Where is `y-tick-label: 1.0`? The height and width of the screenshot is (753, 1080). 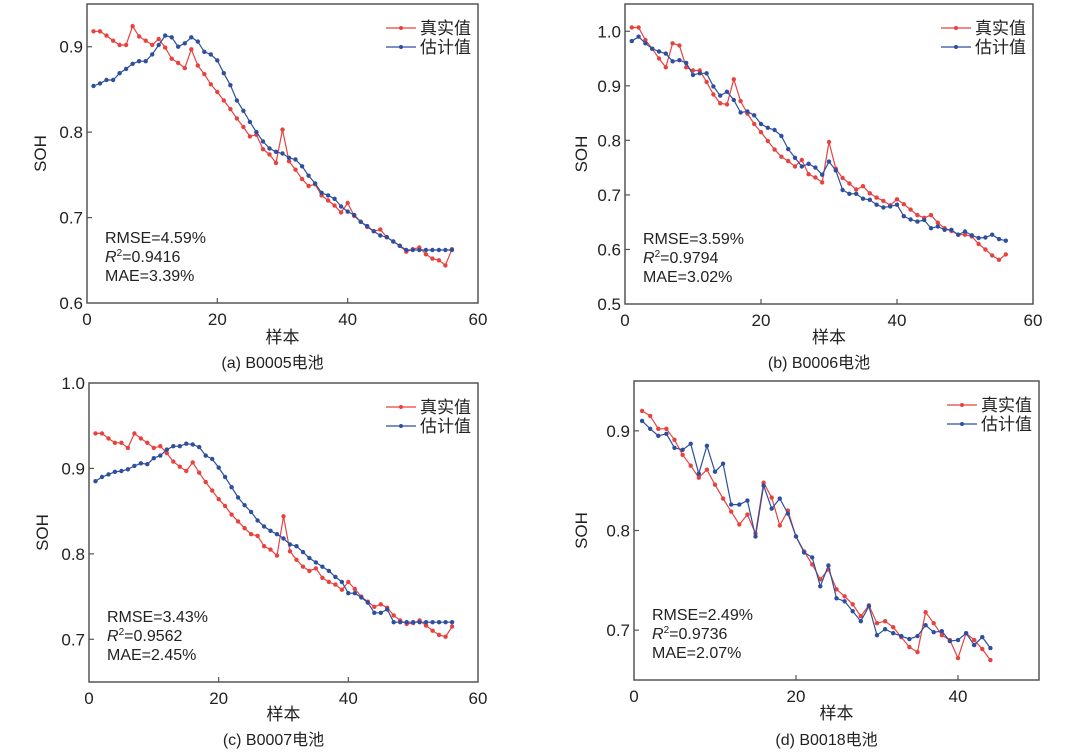
y-tick-label: 1.0 is located at coordinates (73, 383).